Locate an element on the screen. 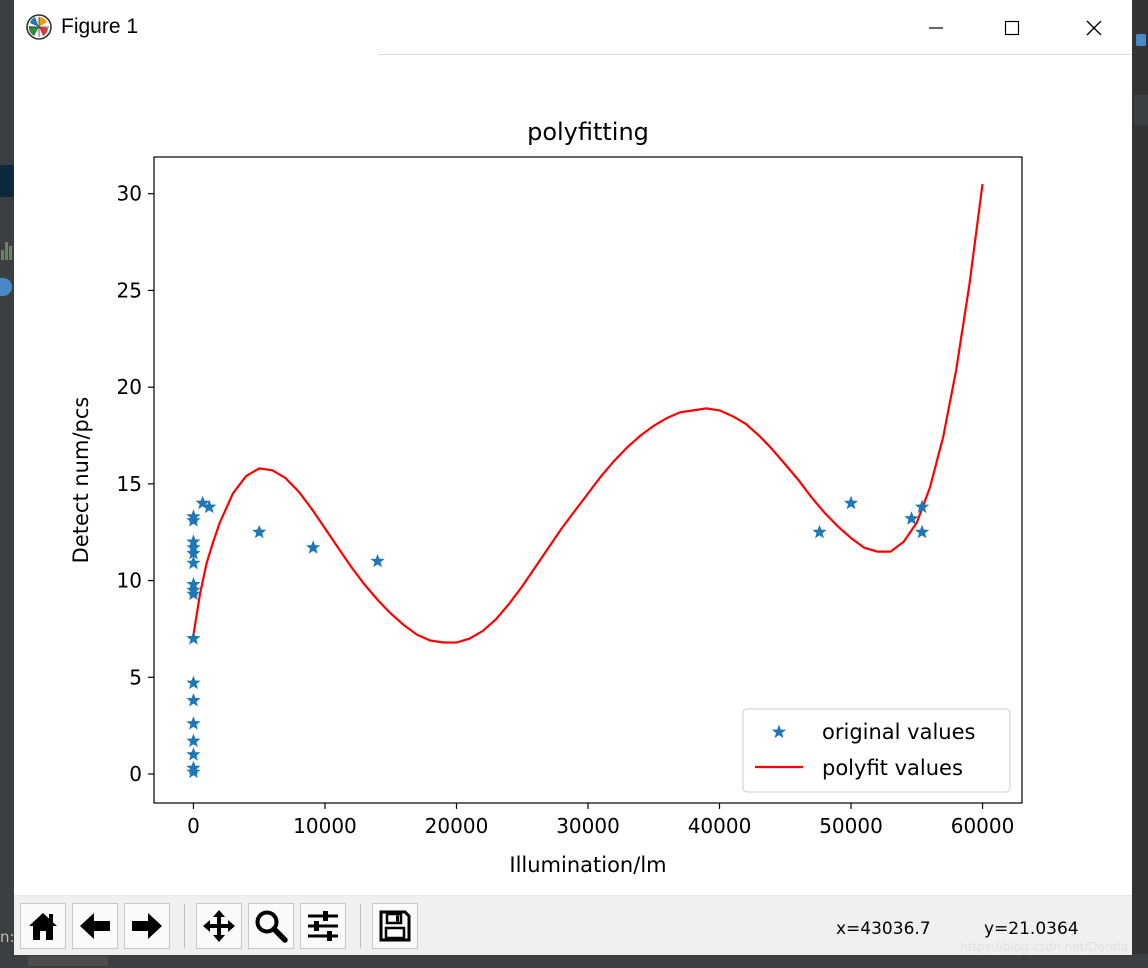 This screenshot has width=1148, height=968. close-icon is located at coordinates (1094, 28).